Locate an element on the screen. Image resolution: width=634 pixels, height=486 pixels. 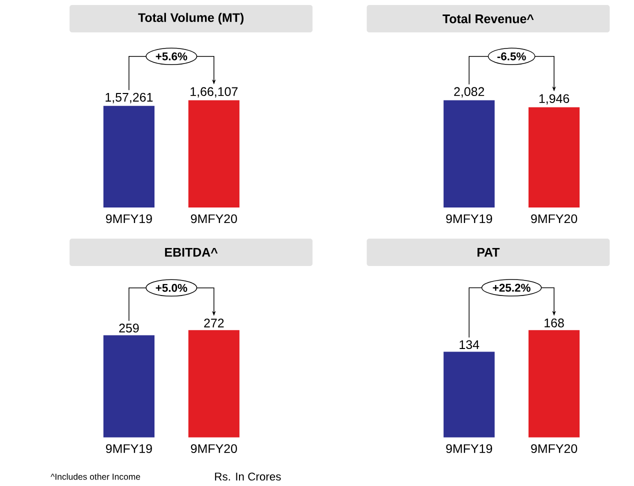
data-label: 1,946 is located at coordinates (554, 99).